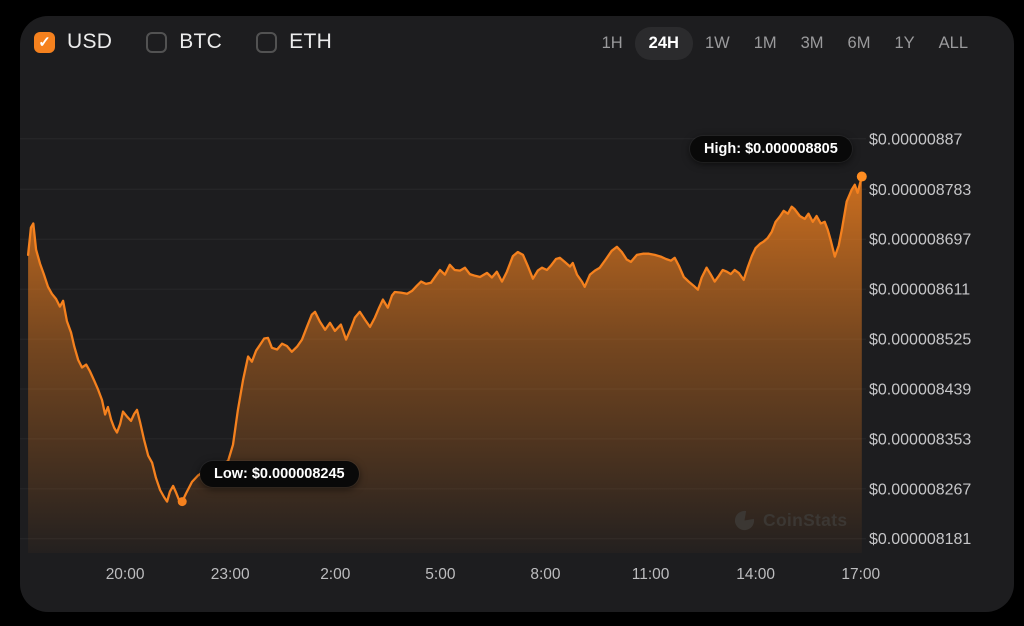 This screenshot has height=626, width=1024. I want to click on timeframe-1h: 1H, so click(612, 43).